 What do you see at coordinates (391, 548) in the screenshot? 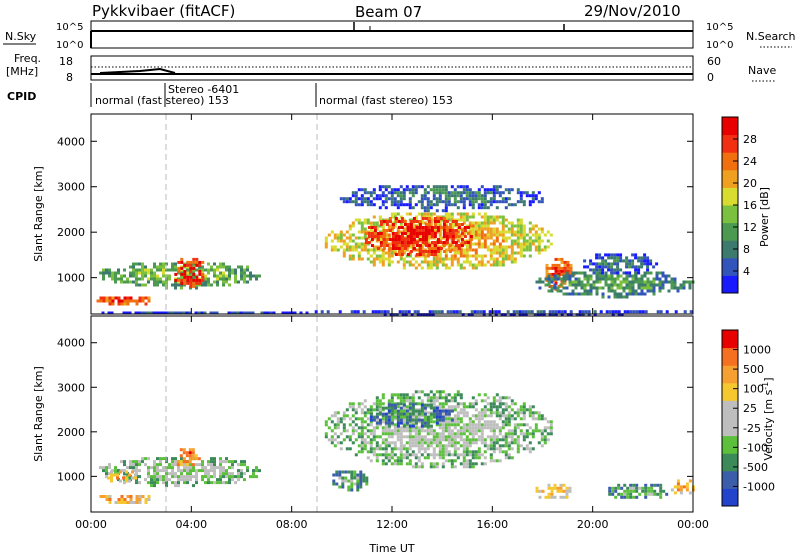
I see `x-axis-label: Time UT` at bounding box center [391, 548].